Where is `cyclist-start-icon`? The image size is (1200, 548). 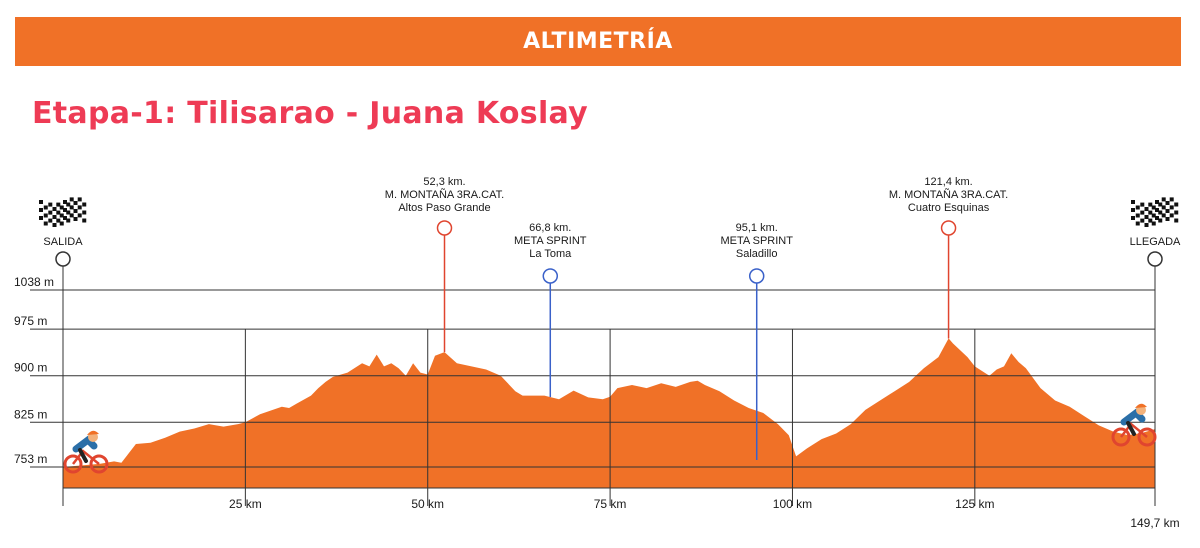 cyclist-start-icon is located at coordinates (86, 452).